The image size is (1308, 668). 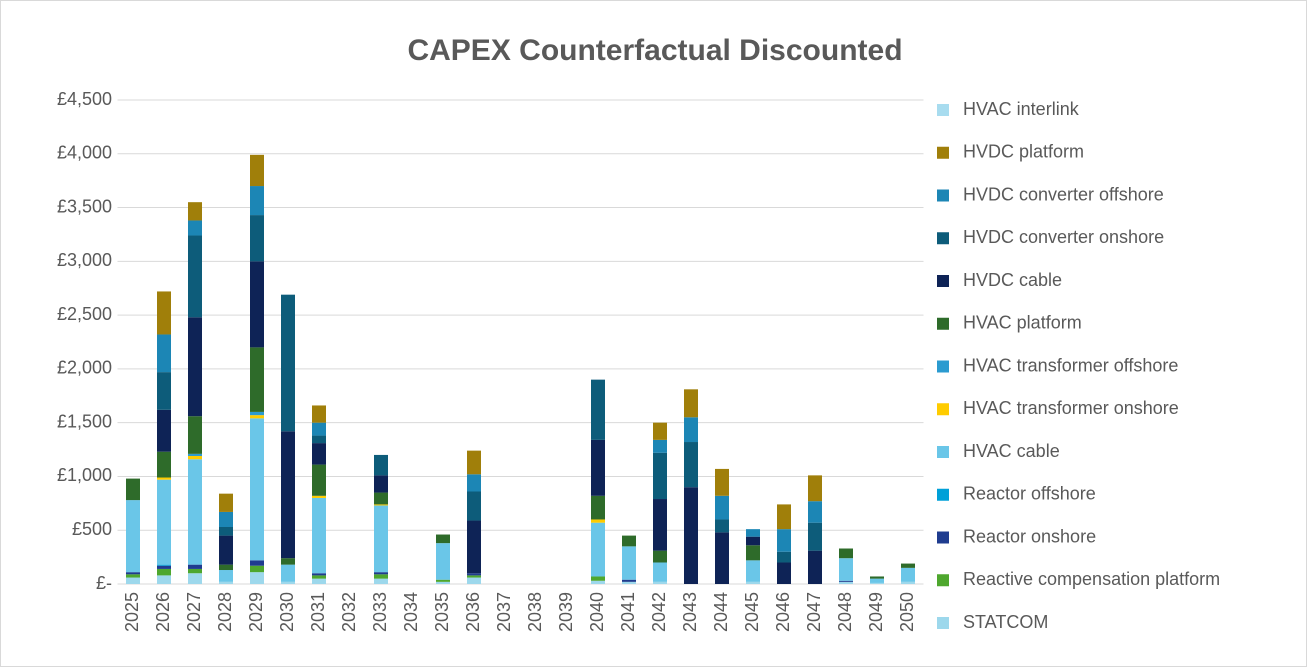 What do you see at coordinates (1011, 451) in the screenshot?
I see `legend-label: HVAC cable` at bounding box center [1011, 451].